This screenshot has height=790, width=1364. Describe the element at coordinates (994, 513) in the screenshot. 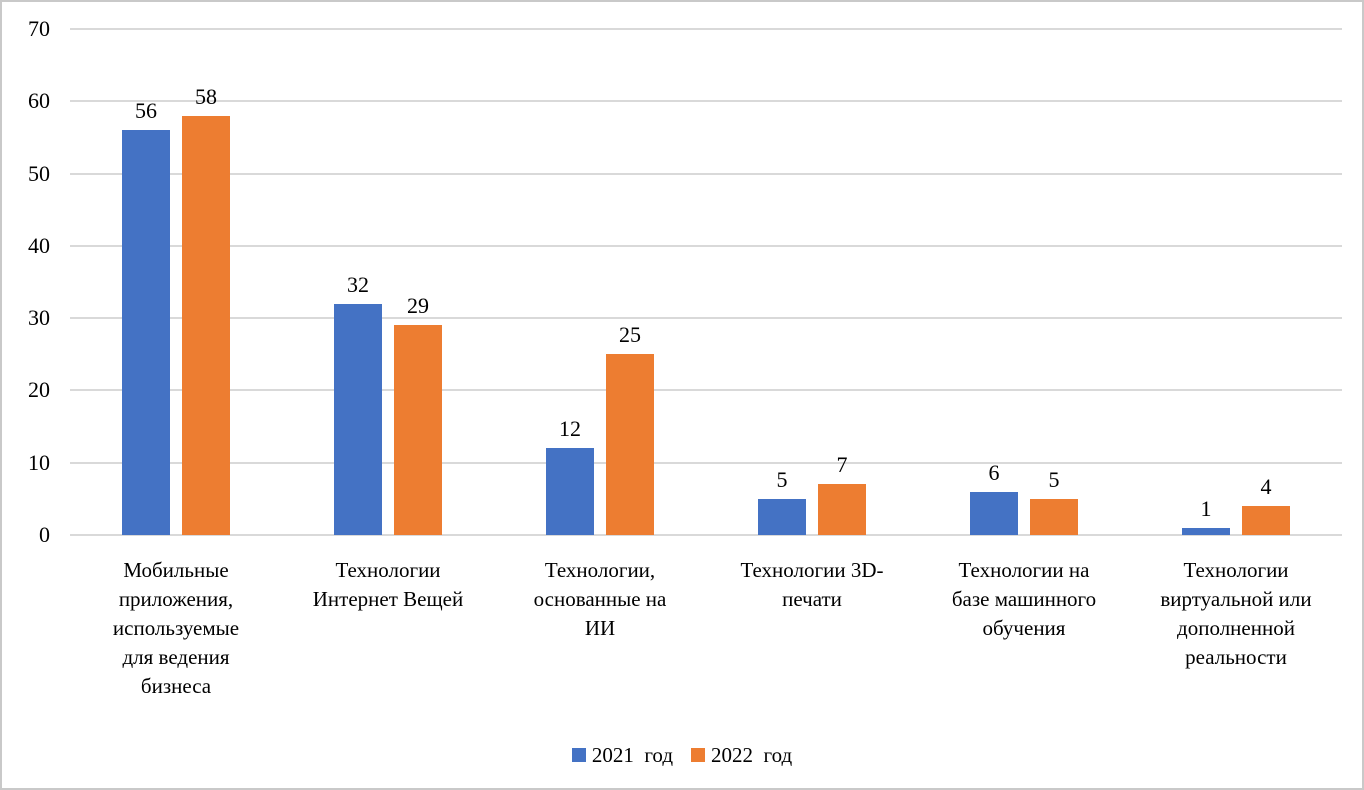

I see `bar-series1-cat5` at that location.